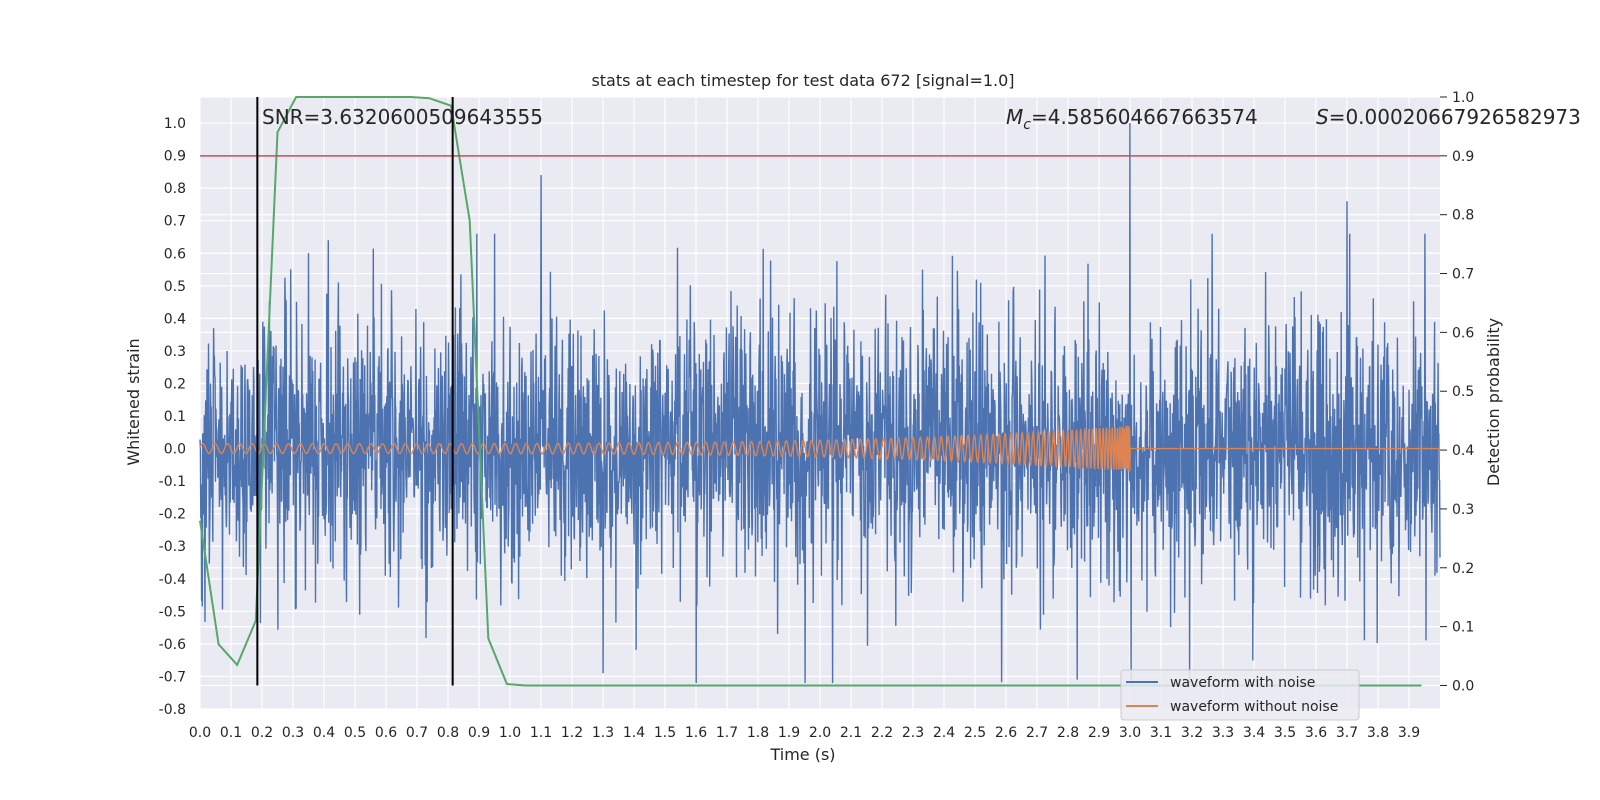 The image size is (1600, 800). Describe the element at coordinates (1223, 733) in the screenshot. I see `x-tick-label: 3.3` at that location.